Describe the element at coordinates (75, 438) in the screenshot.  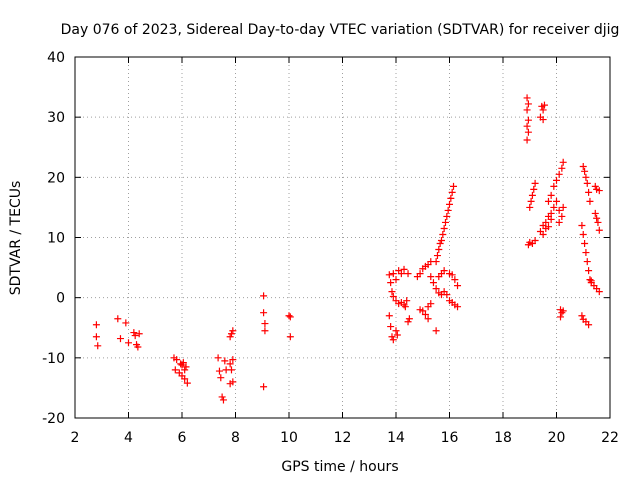
I see `x-tick-label: 2` at that location.